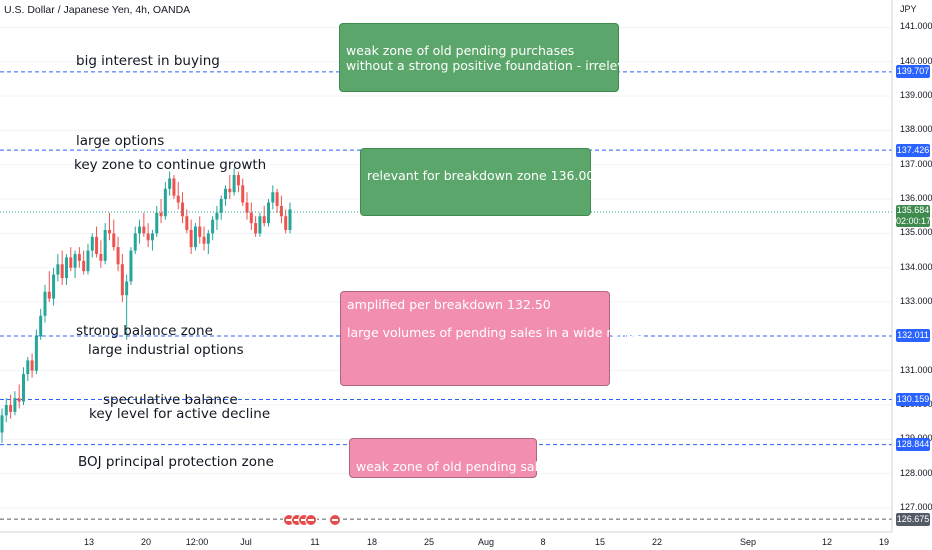 This screenshot has width=932, height=550. What do you see at coordinates (543, 542) in the screenshot?
I see `time-tick-label: 8` at bounding box center [543, 542].